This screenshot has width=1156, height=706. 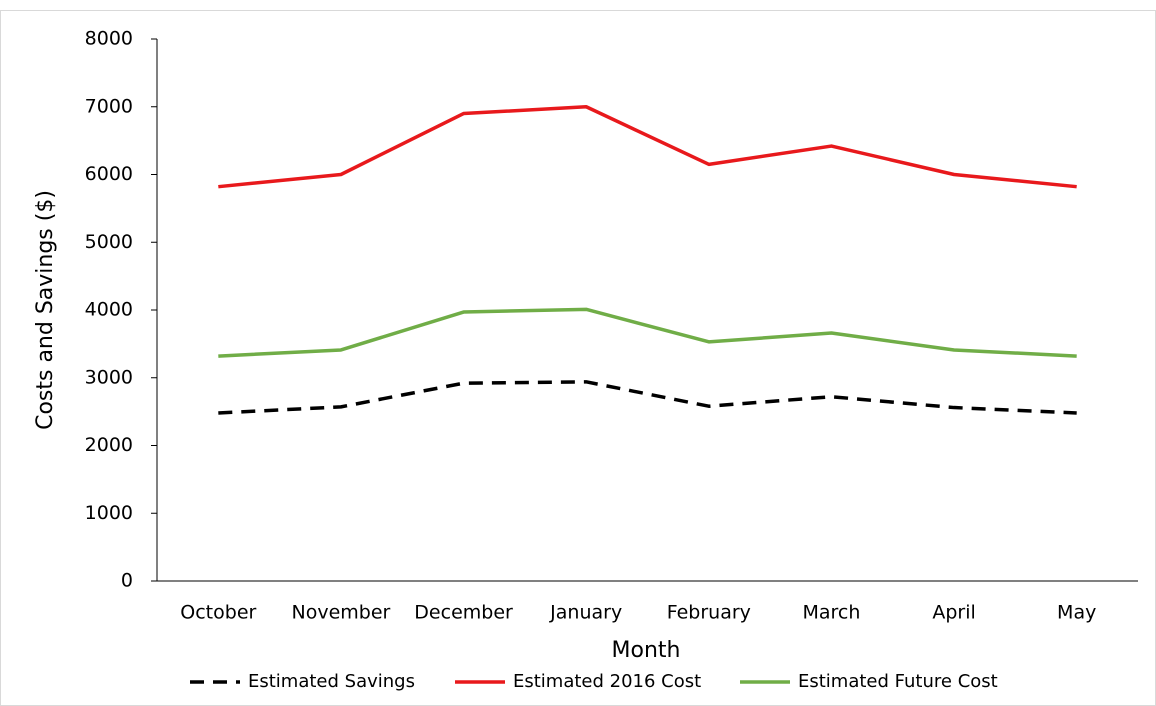 I want to click on legend-label: Estimated Savings, so click(x=331, y=681).